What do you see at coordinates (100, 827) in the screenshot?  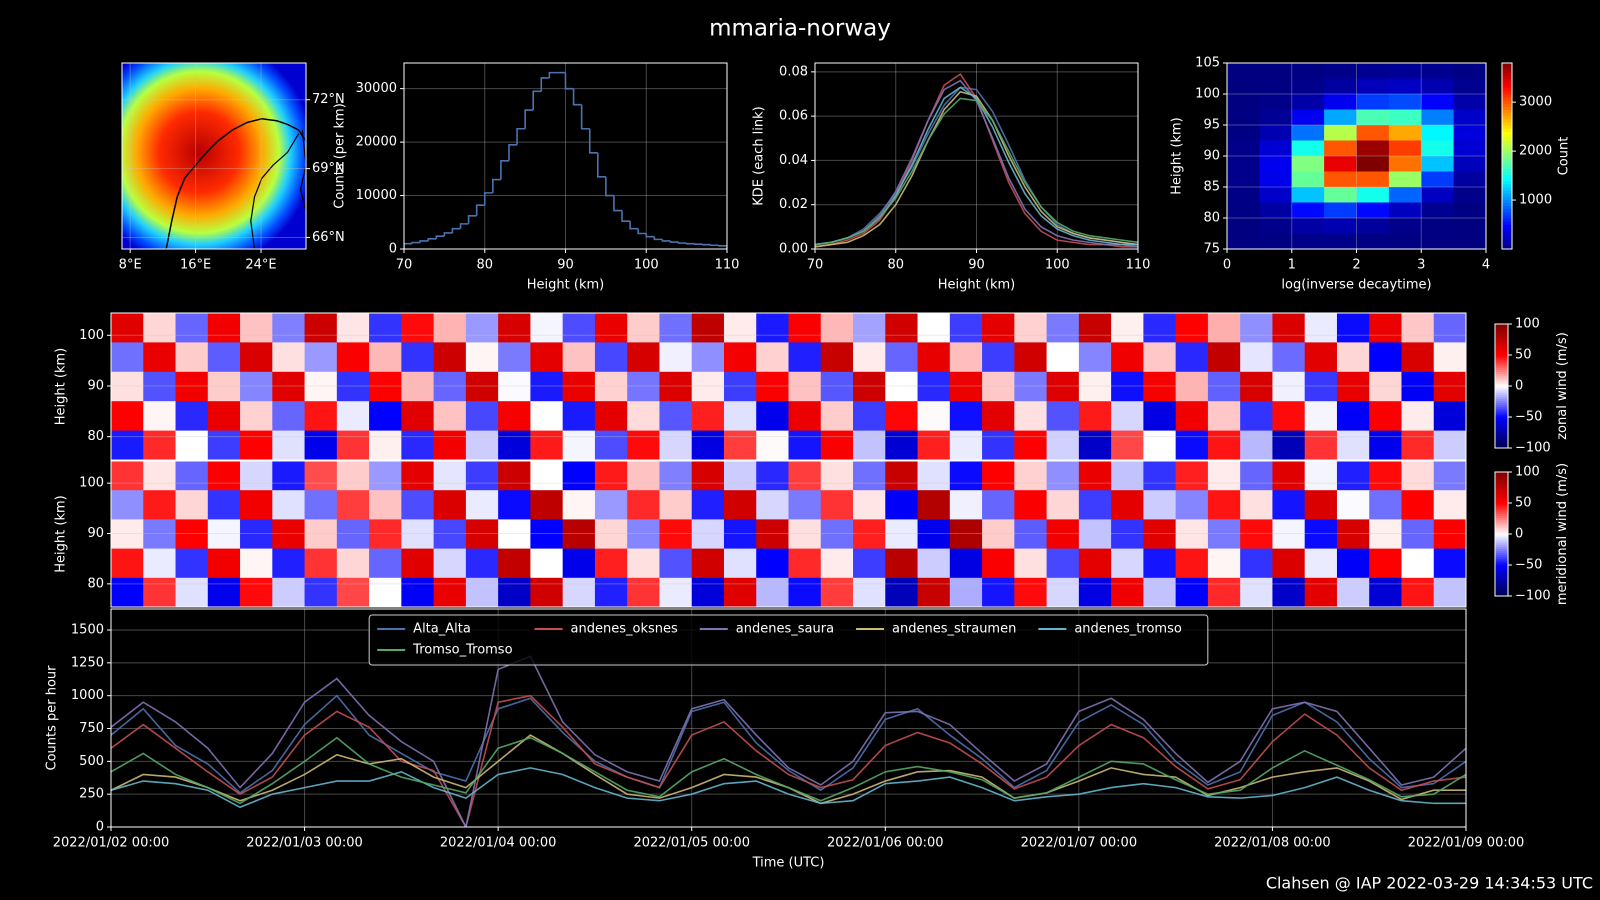 I see `y-tick-label: 0` at bounding box center [100, 827].